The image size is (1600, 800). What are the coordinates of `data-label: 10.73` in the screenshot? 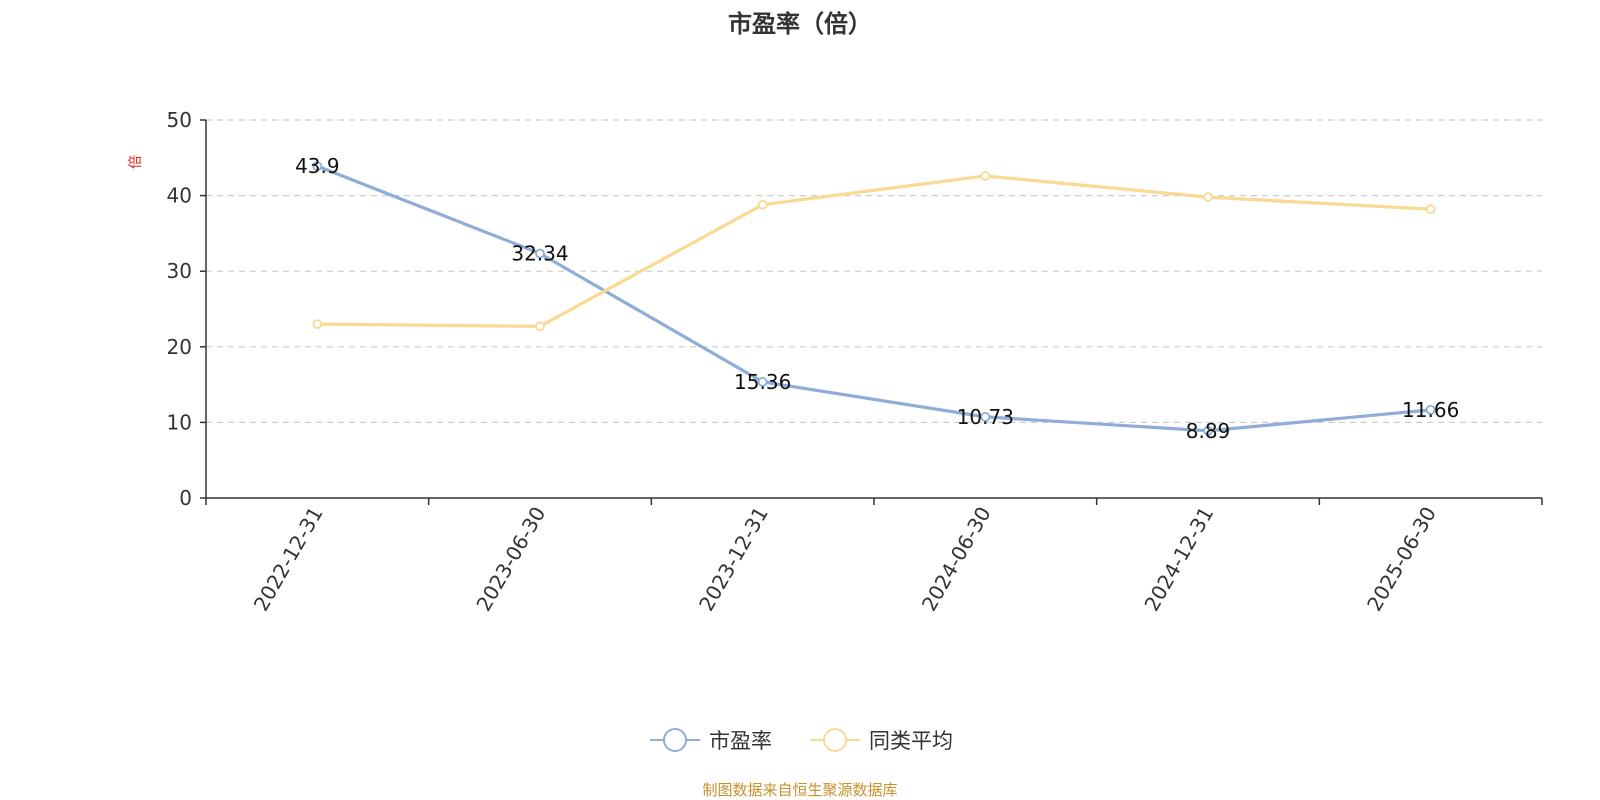 It's located at (985, 417).